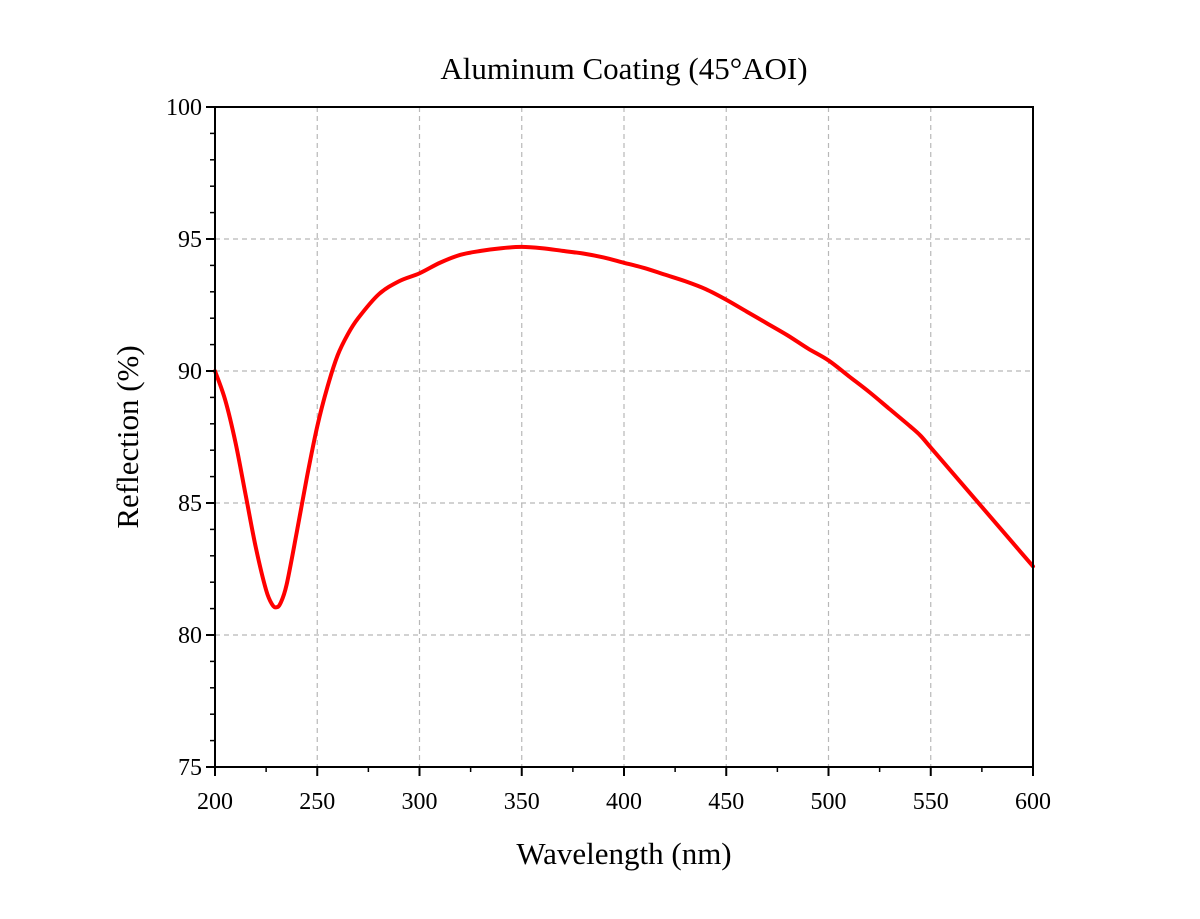 This screenshot has height=919, width=1200. What do you see at coordinates (624, 802) in the screenshot?
I see `x-tick-label: 400` at bounding box center [624, 802].